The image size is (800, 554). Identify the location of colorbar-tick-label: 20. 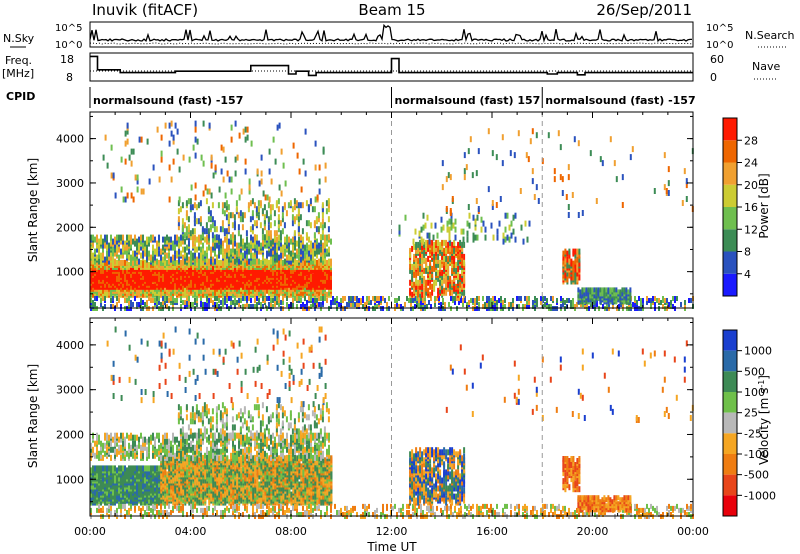
(751, 185).